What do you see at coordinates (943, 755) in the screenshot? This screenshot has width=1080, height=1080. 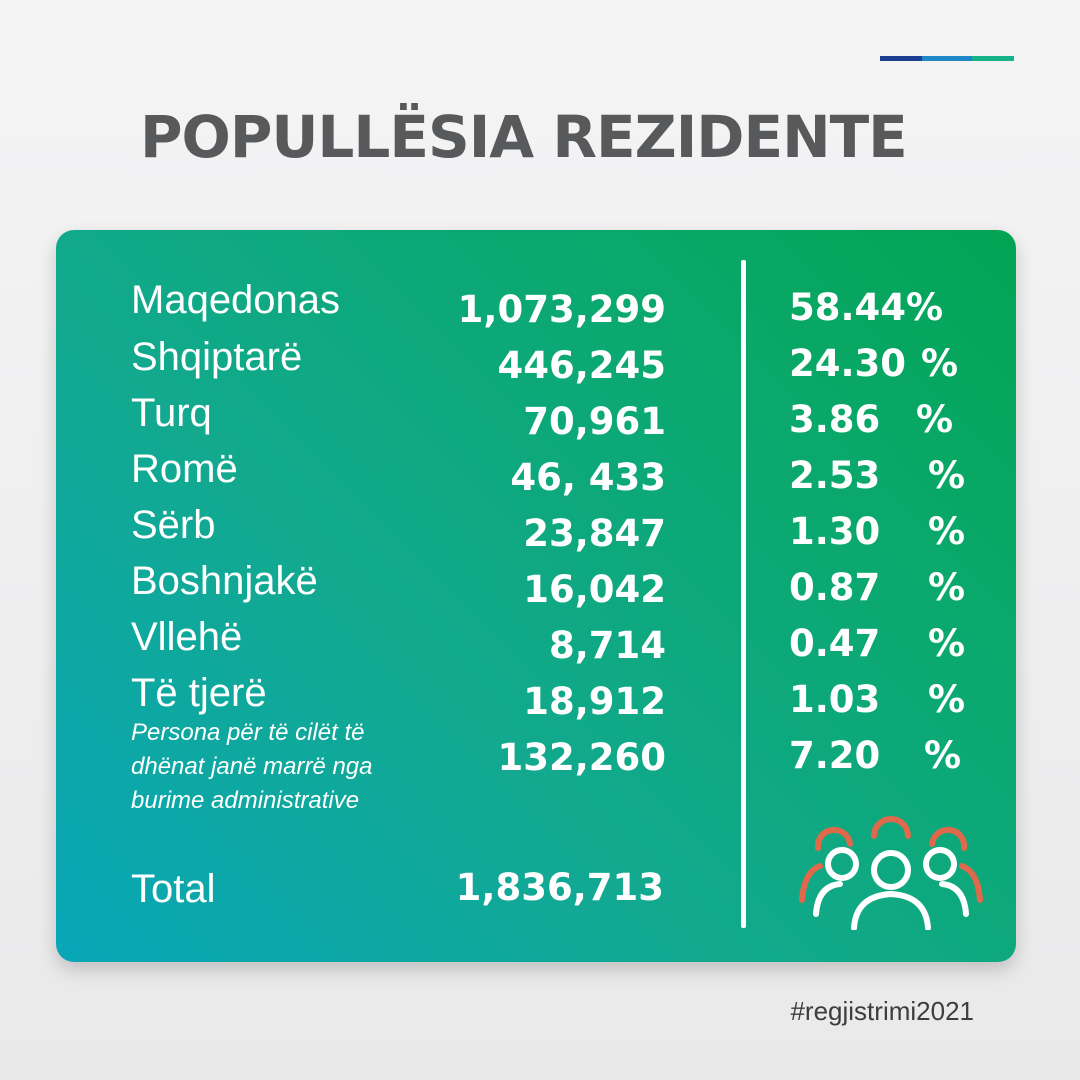 I see `pct-sign-administrative: %` at bounding box center [943, 755].